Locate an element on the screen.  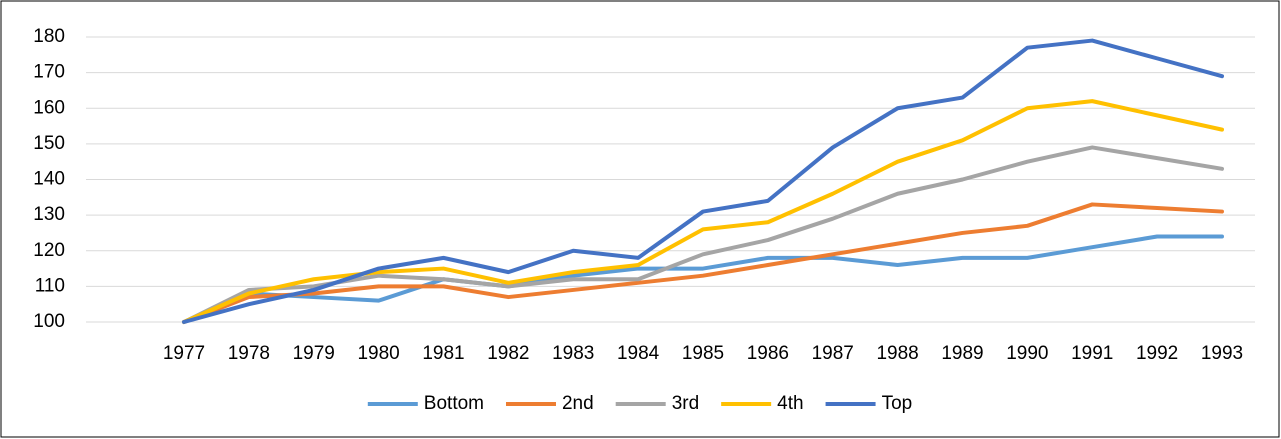
x-tick-label: 1978 is located at coordinates (249, 353).